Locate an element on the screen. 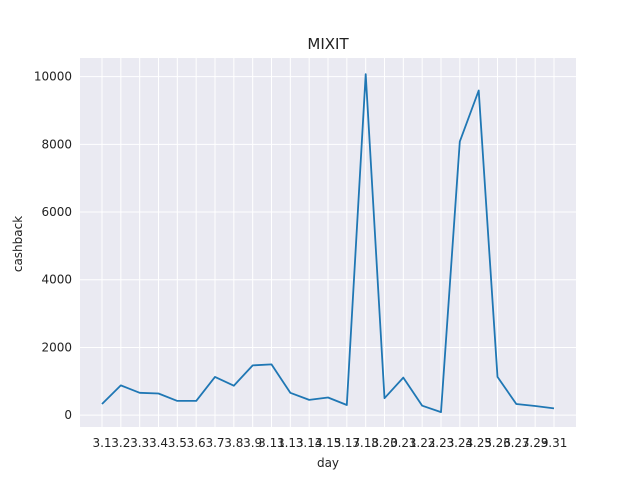 This screenshot has width=640, height=480. x-tick-label: 3.25 is located at coordinates (478, 443).